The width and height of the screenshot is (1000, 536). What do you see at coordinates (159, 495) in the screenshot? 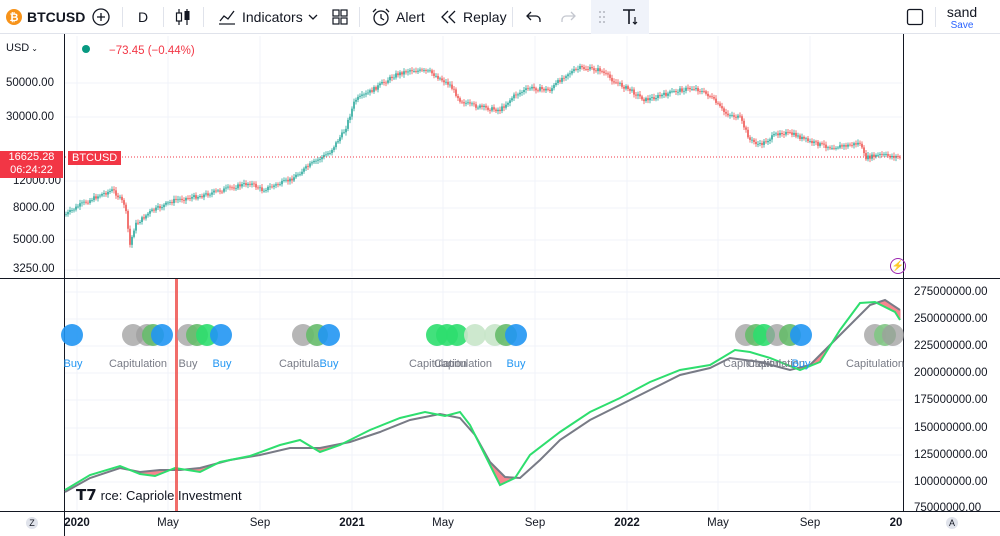
I see `source-watermark: T7 rce: Capriole Investment` at bounding box center [159, 495].